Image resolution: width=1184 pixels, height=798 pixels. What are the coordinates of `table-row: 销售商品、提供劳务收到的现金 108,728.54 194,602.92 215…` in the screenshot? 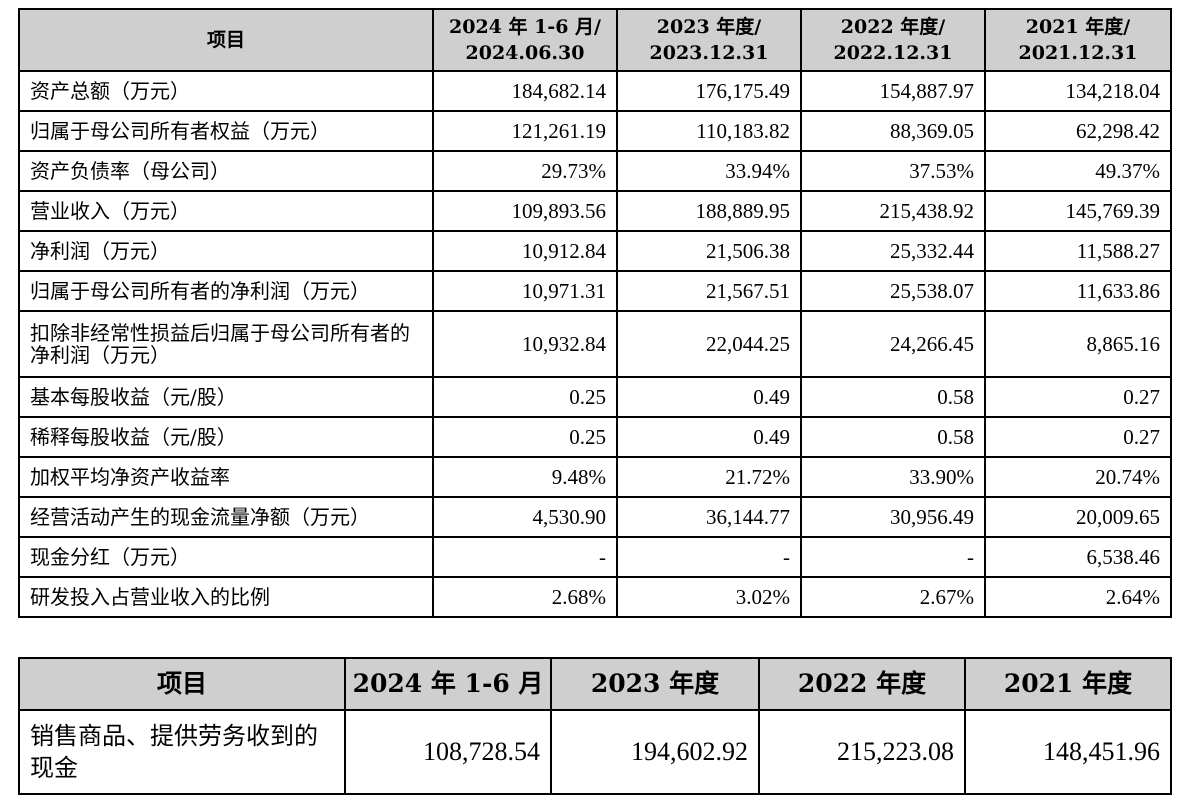 It's located at (595, 752).